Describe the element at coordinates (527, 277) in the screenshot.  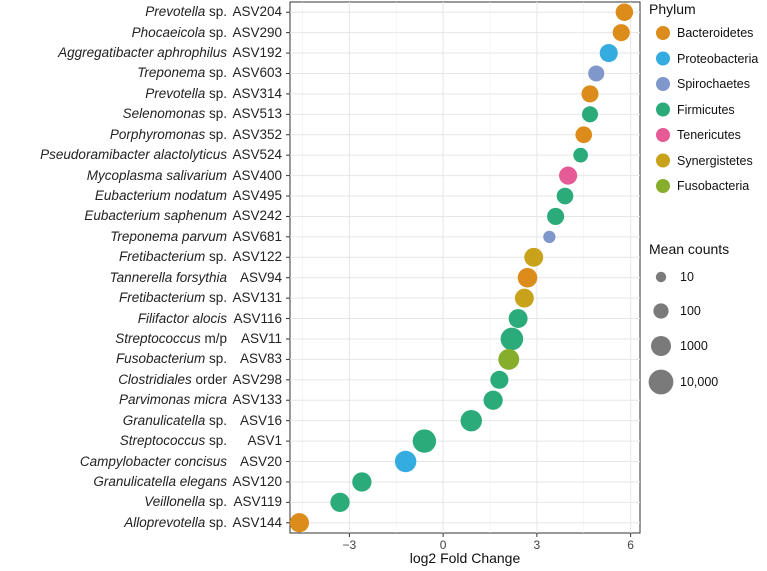
I see `data-point-asv94` at that location.